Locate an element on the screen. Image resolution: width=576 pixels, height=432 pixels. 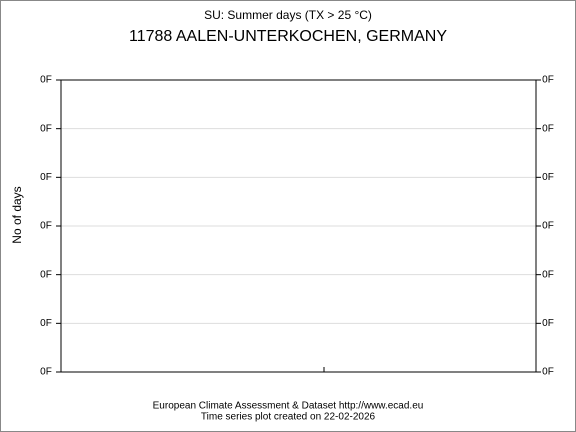
chart-subtitle: 11788 AALEN-UNTERKOCHEN, GERMANY is located at coordinates (288, 36).